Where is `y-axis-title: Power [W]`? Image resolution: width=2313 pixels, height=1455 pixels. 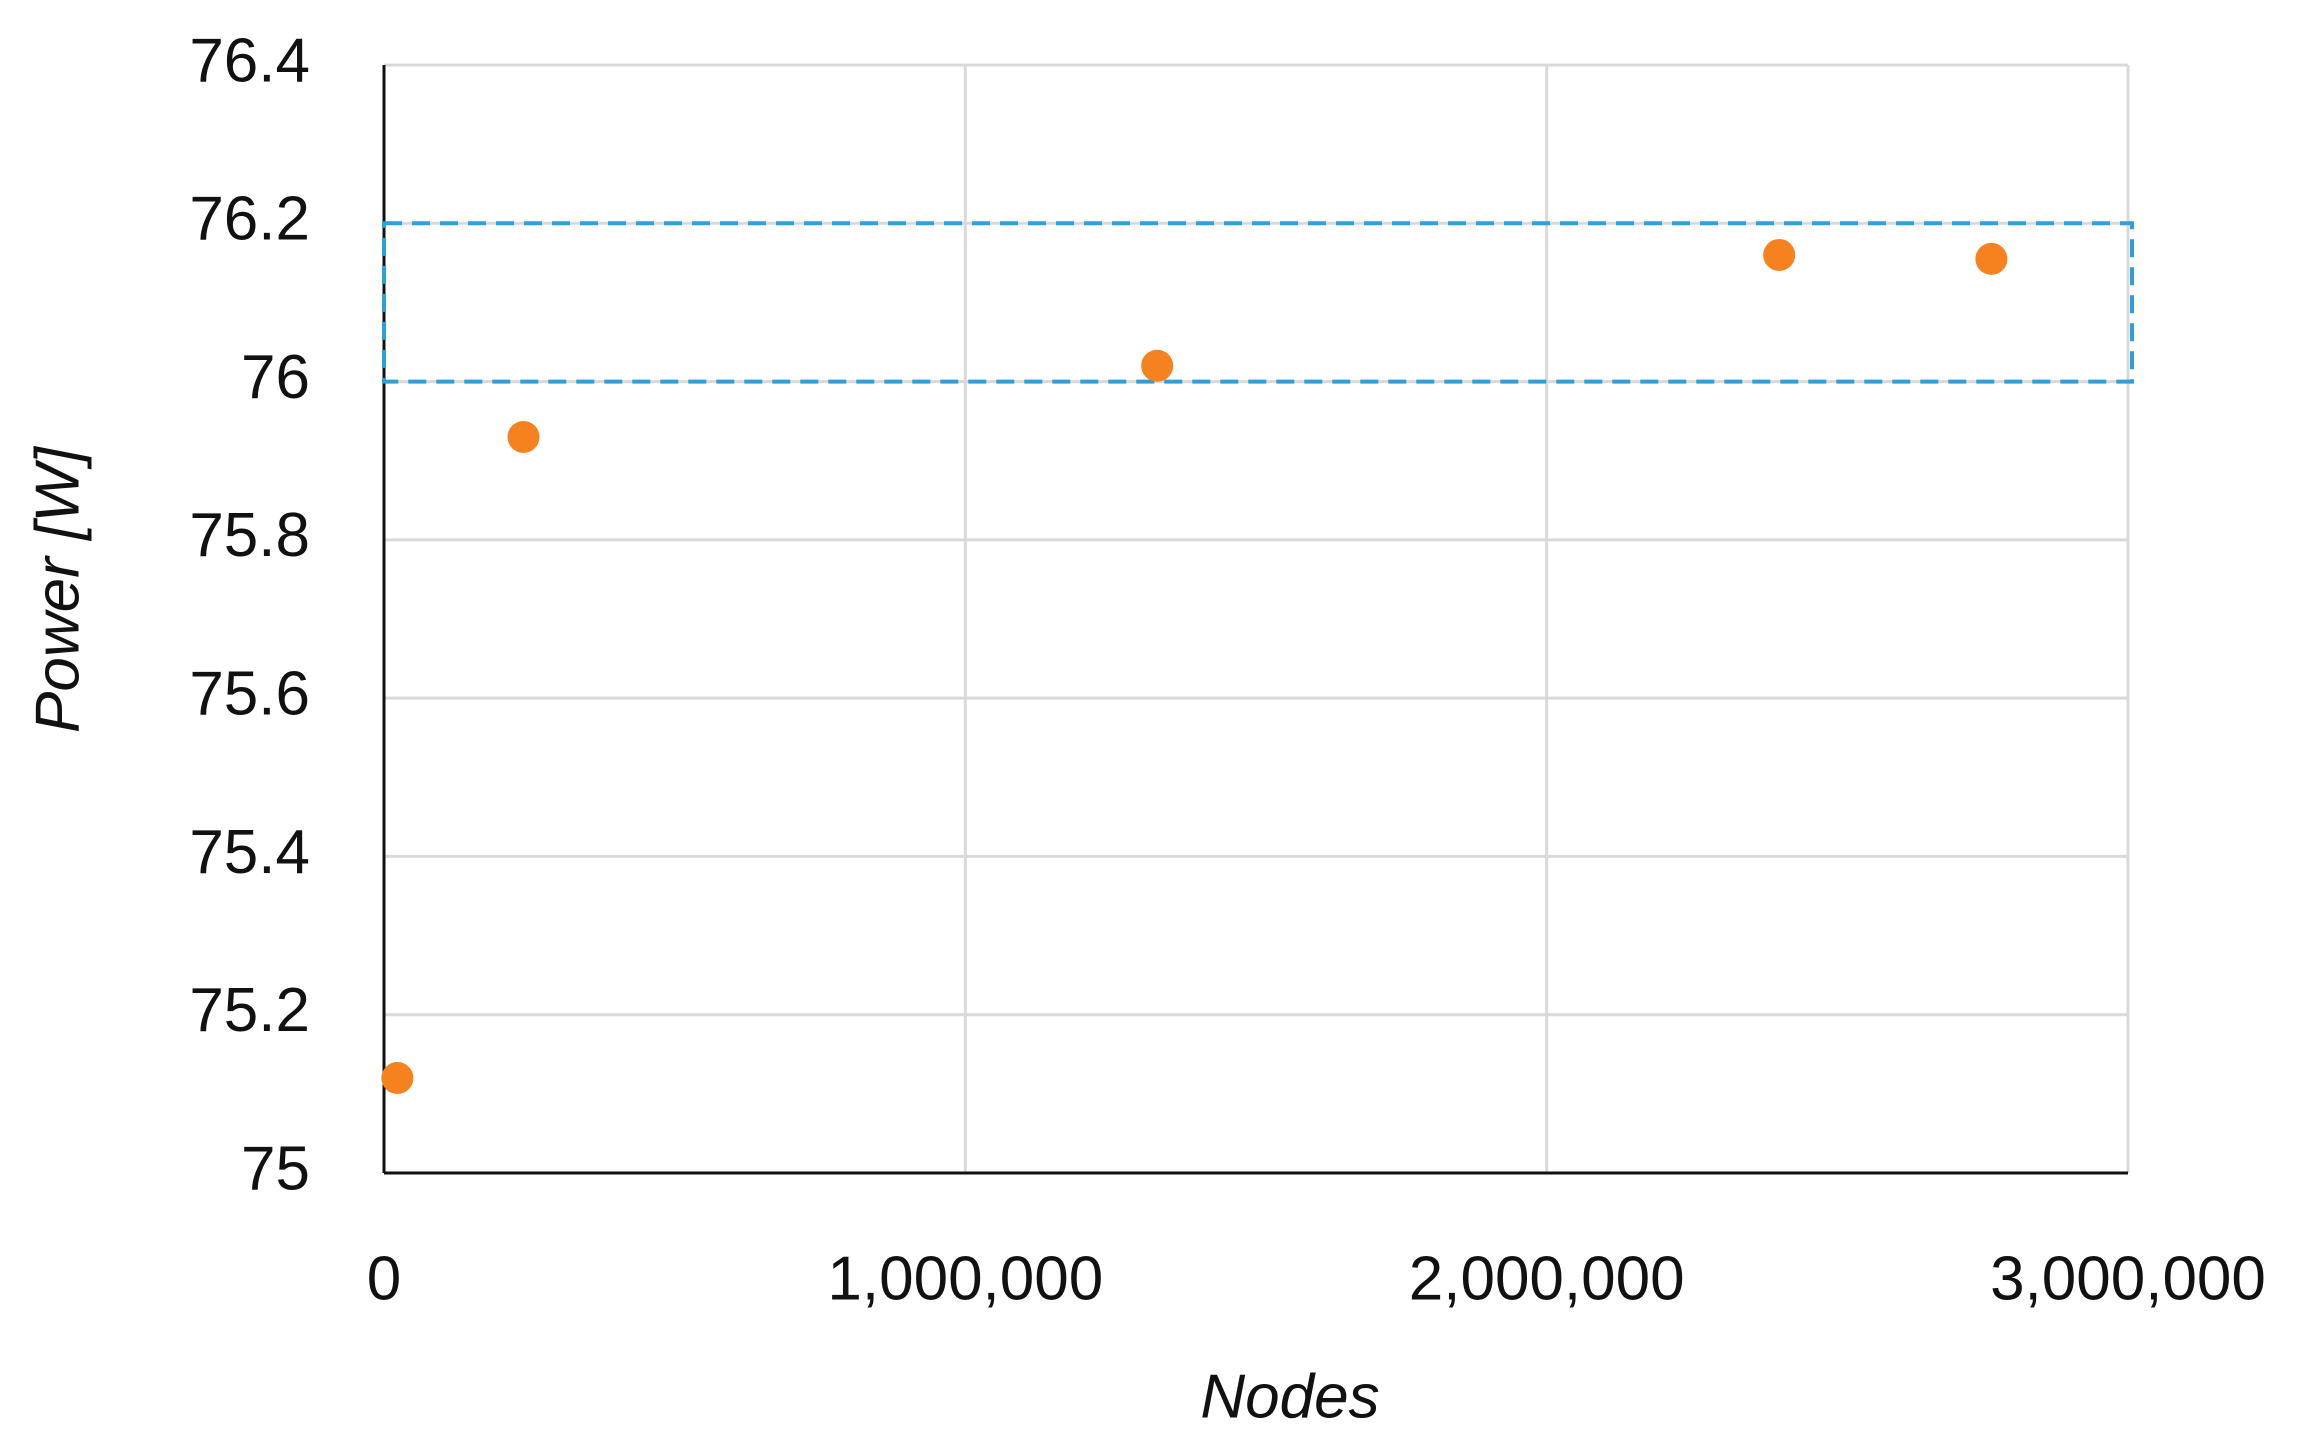 y-axis-title: Power [W] is located at coordinates (57, 589).